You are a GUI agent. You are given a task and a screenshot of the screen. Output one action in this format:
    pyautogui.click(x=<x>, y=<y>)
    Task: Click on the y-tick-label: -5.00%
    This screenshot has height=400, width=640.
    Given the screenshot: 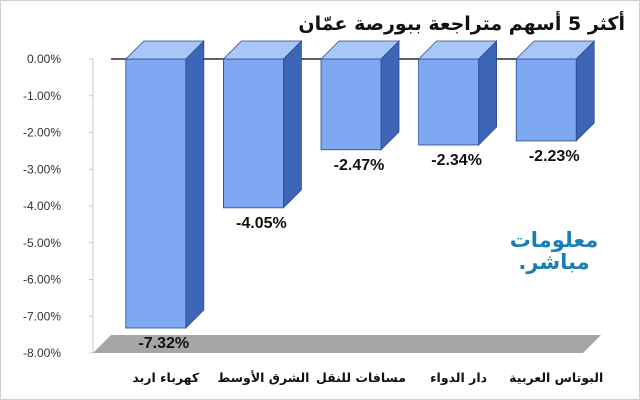 What is the action you would take?
    pyautogui.click(x=42, y=243)
    